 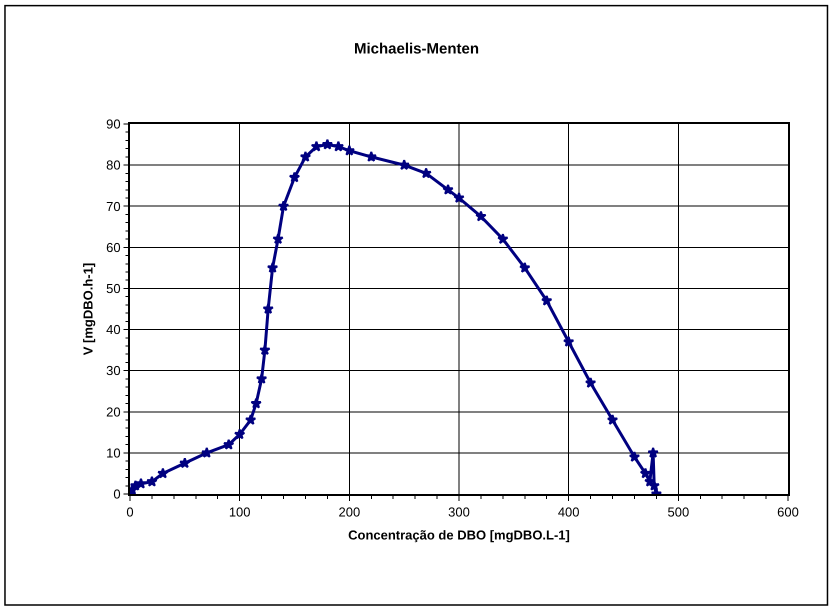 I want to click on y-axis-title: V [mgDBO.h-1], so click(x=88, y=309).